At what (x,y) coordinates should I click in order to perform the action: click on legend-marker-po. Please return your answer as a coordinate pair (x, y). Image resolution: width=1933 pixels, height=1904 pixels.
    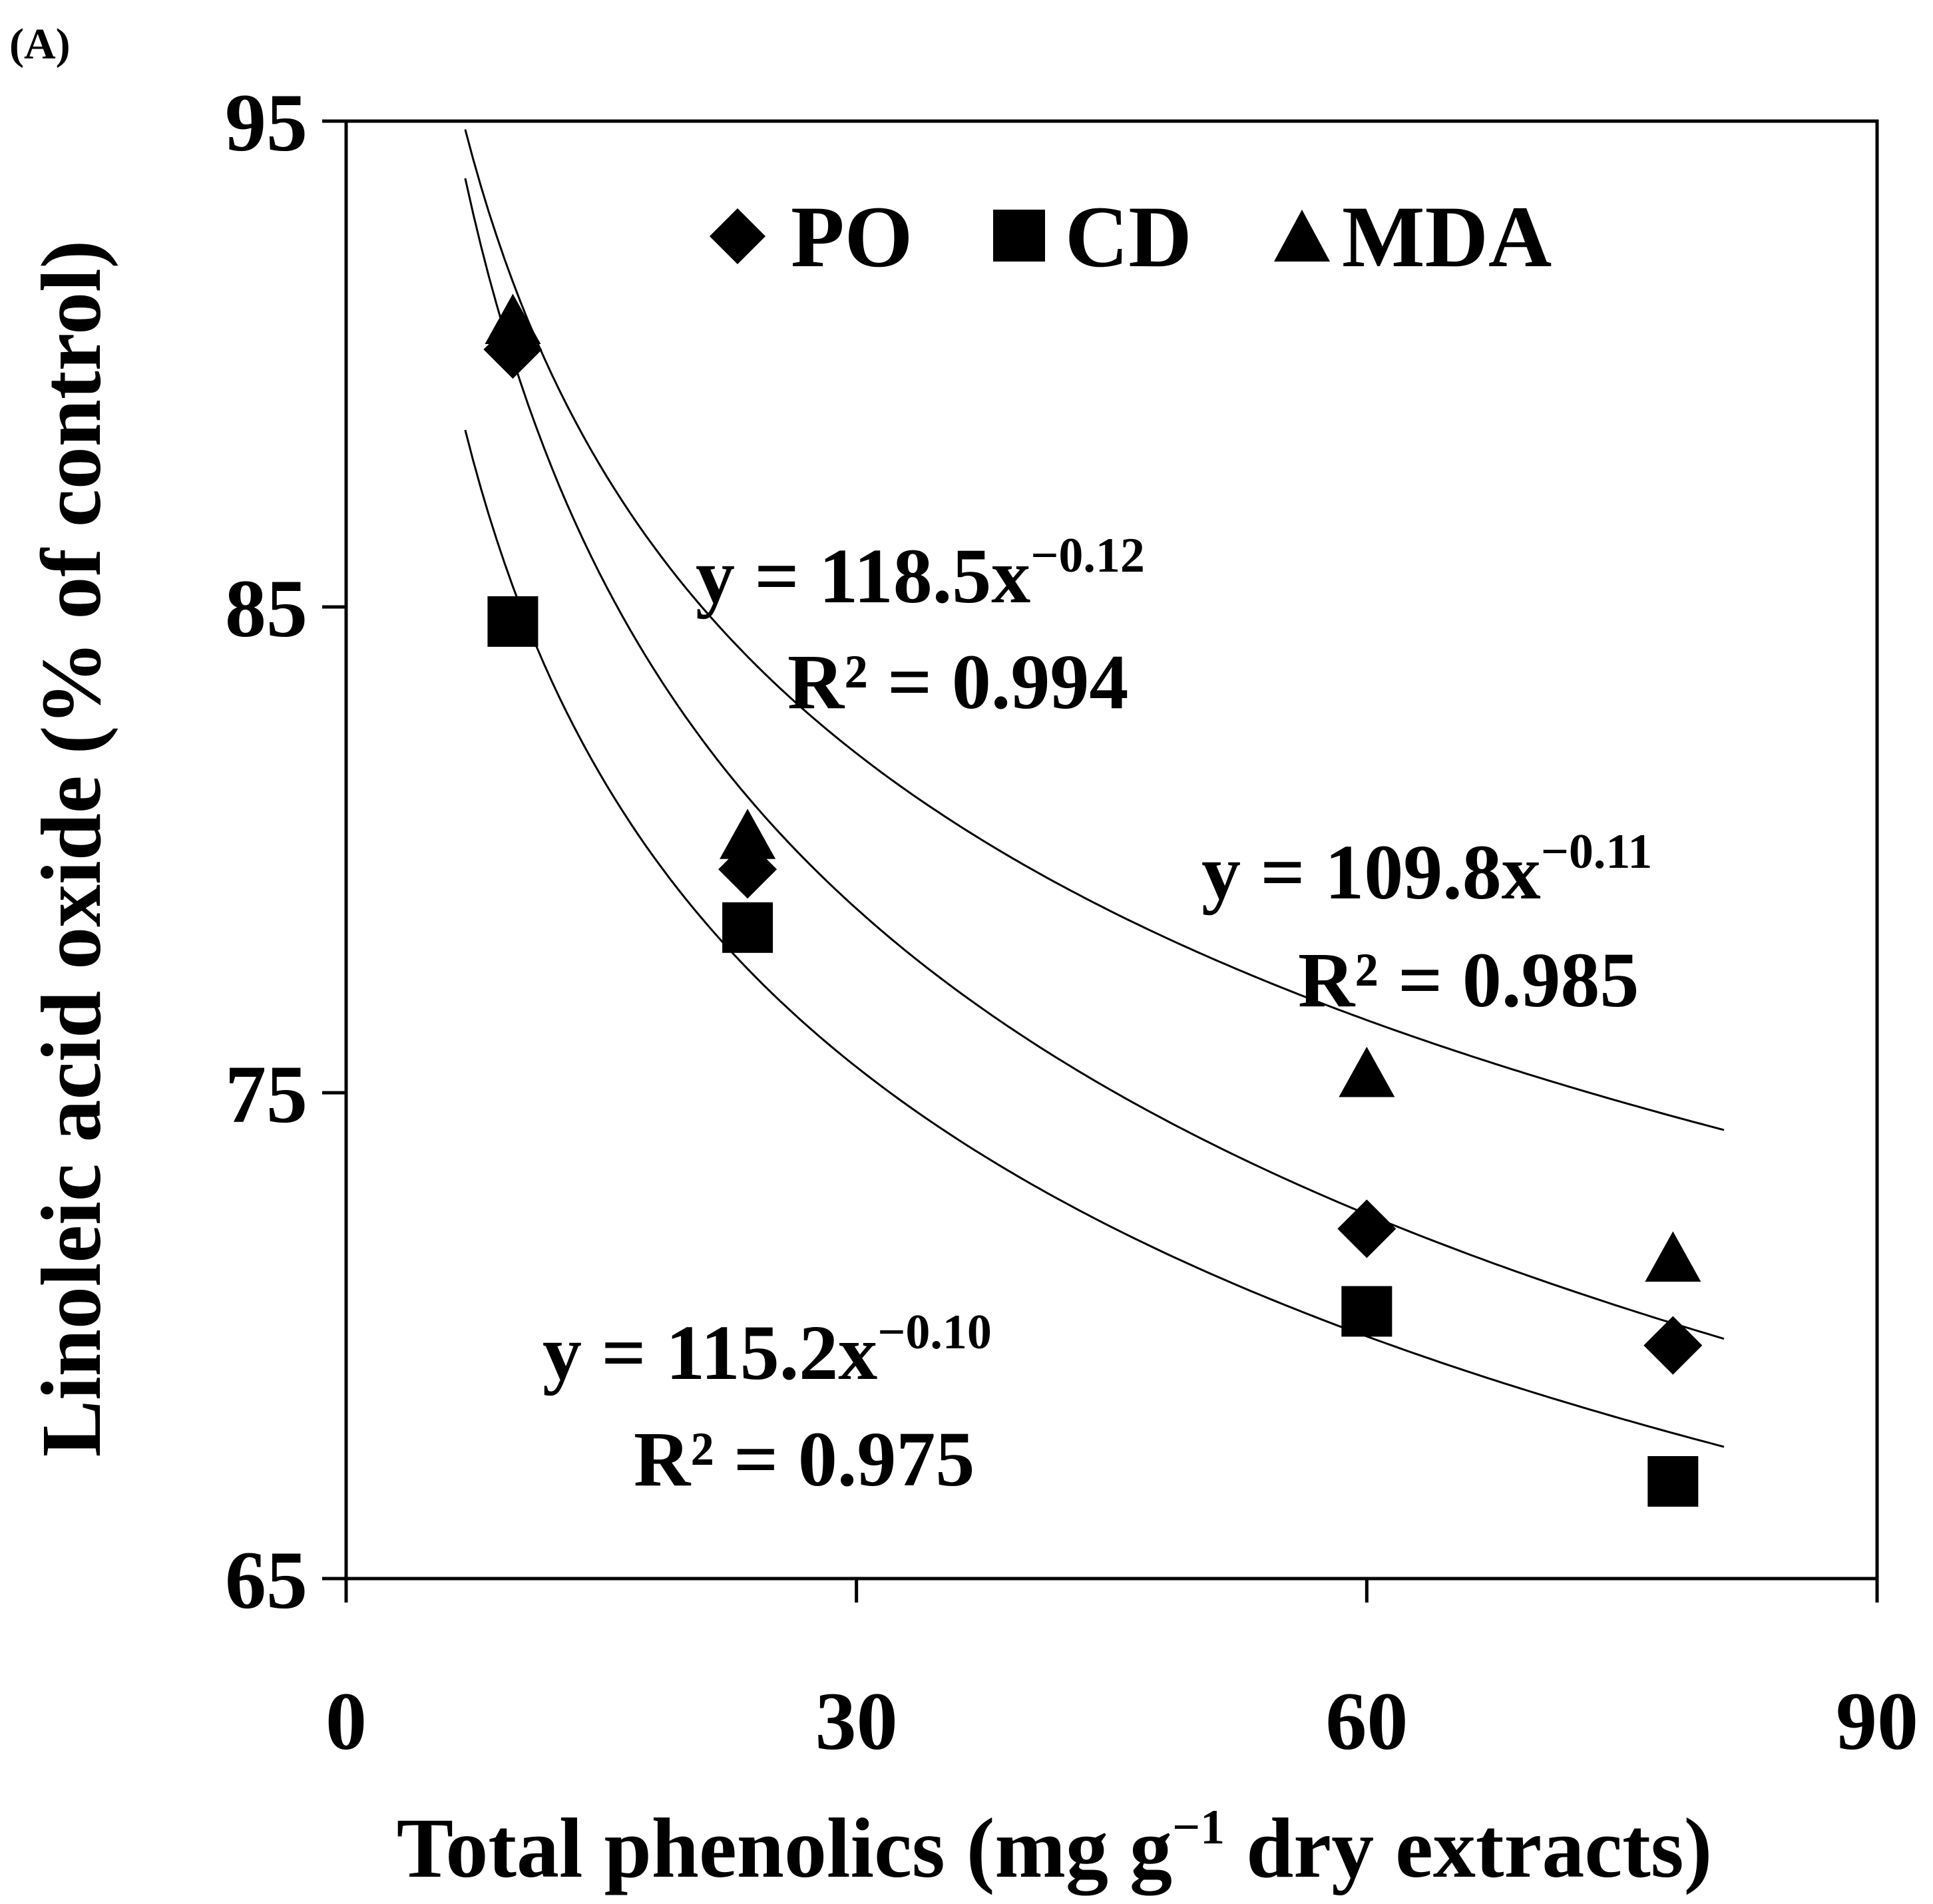
    Looking at the image, I should click on (737, 236).